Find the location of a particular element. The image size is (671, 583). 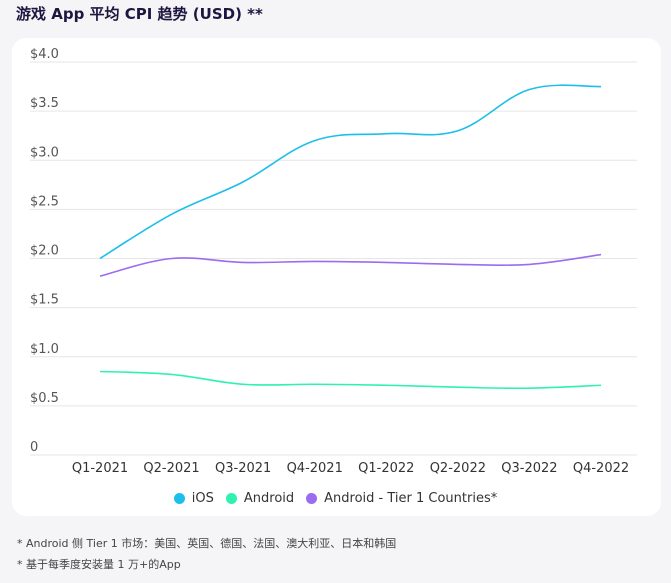

series-line-android is located at coordinates (350, 380).